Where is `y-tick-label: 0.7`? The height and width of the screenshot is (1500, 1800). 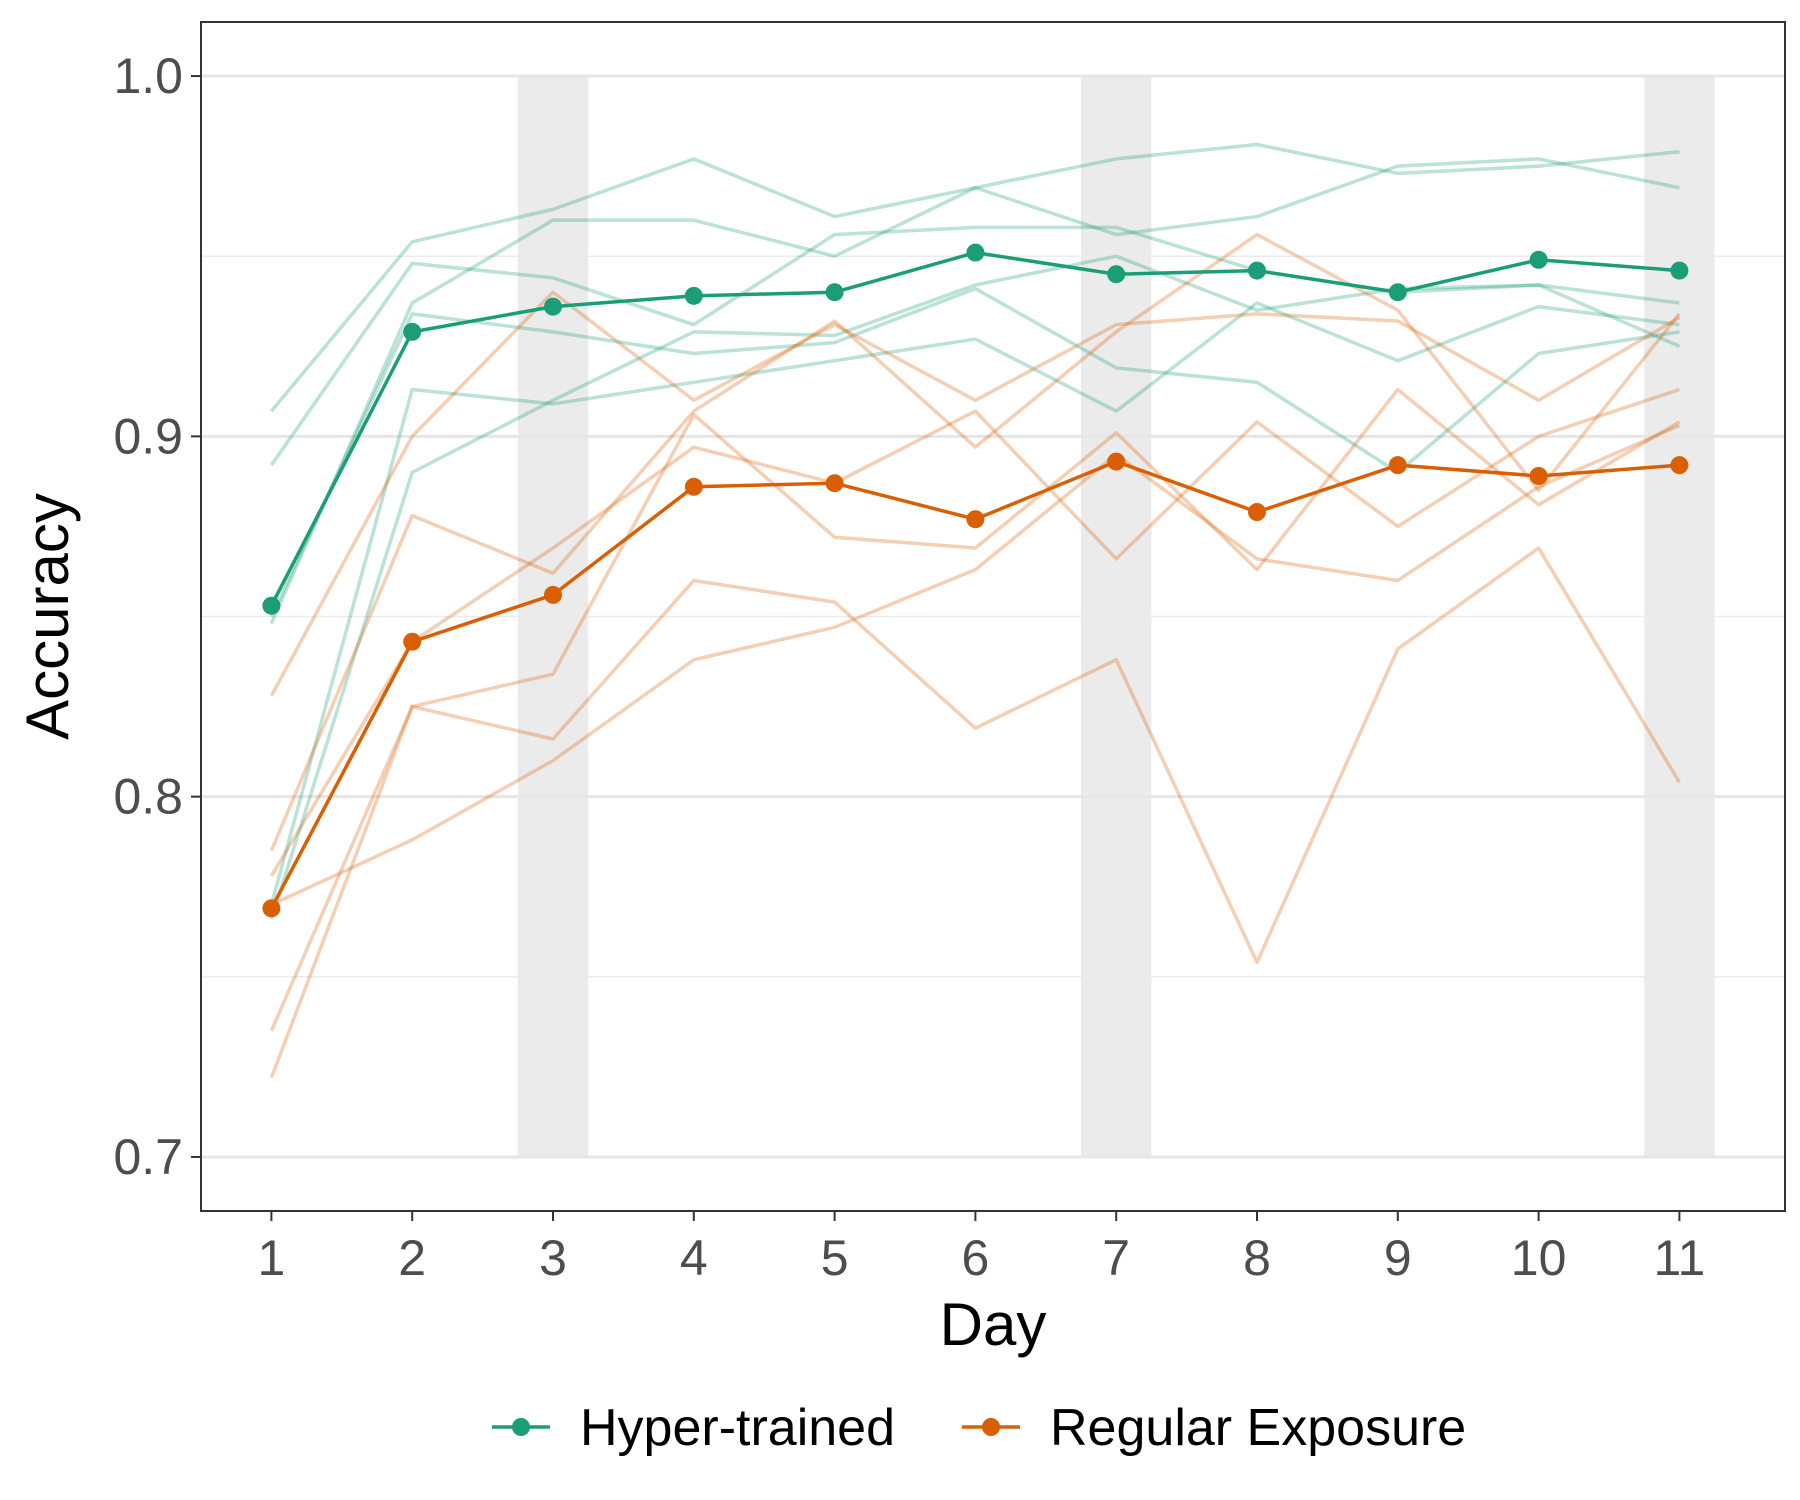 y-tick-label: 0.7 is located at coordinates (148, 1157).